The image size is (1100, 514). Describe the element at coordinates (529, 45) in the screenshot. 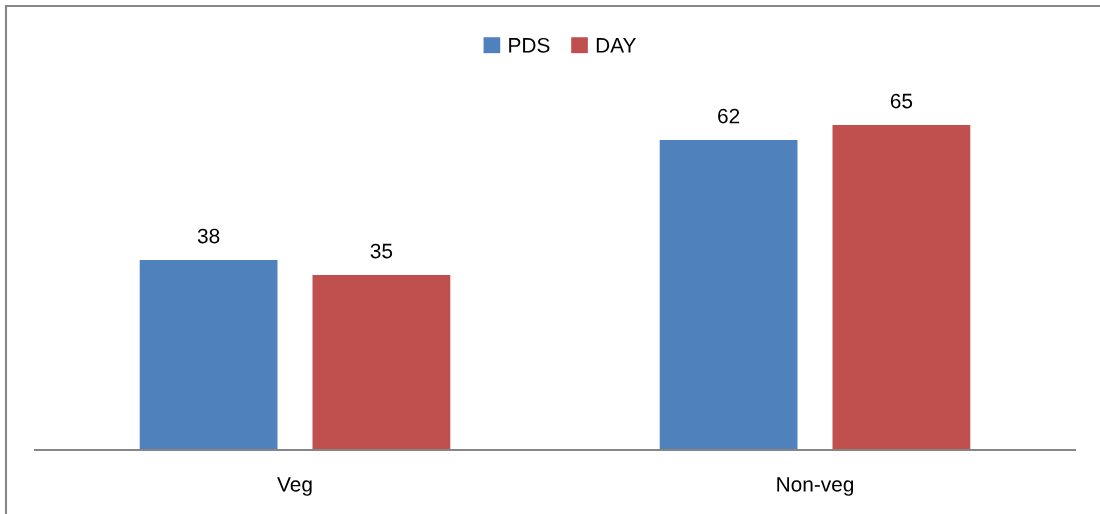

I see `legend-label: PDS` at that location.